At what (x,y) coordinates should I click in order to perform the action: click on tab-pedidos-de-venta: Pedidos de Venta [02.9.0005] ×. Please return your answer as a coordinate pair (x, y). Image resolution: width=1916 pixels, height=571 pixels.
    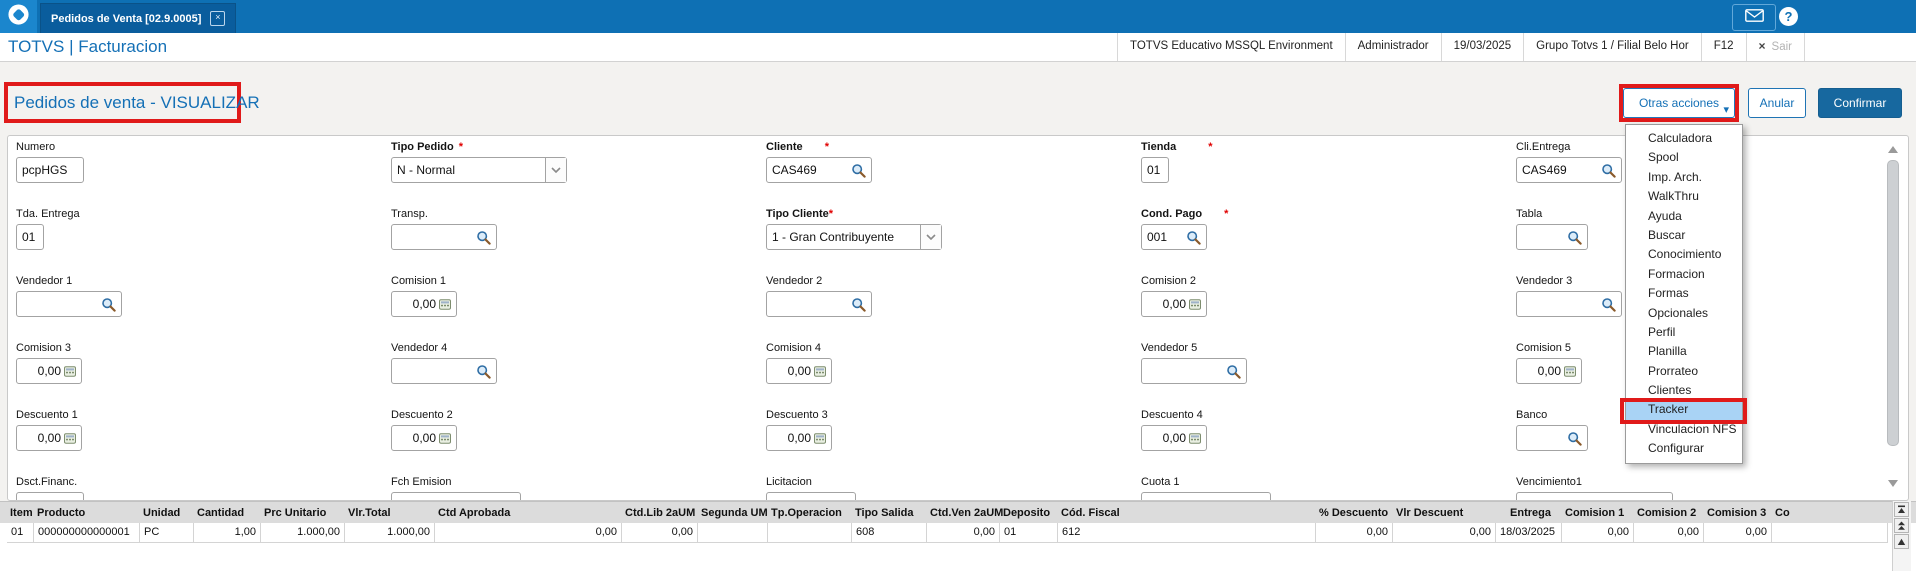
    Looking at the image, I should click on (138, 18).